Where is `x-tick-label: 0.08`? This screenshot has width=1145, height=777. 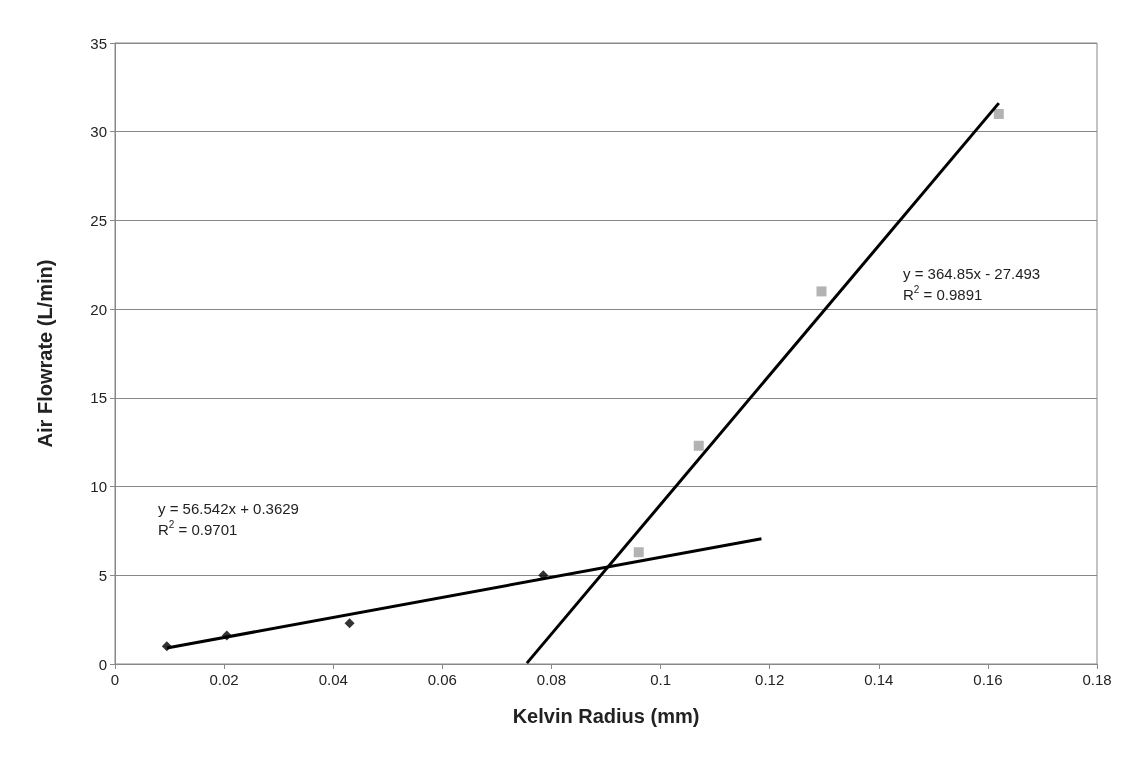 x-tick-label: 0.08 is located at coordinates (551, 679).